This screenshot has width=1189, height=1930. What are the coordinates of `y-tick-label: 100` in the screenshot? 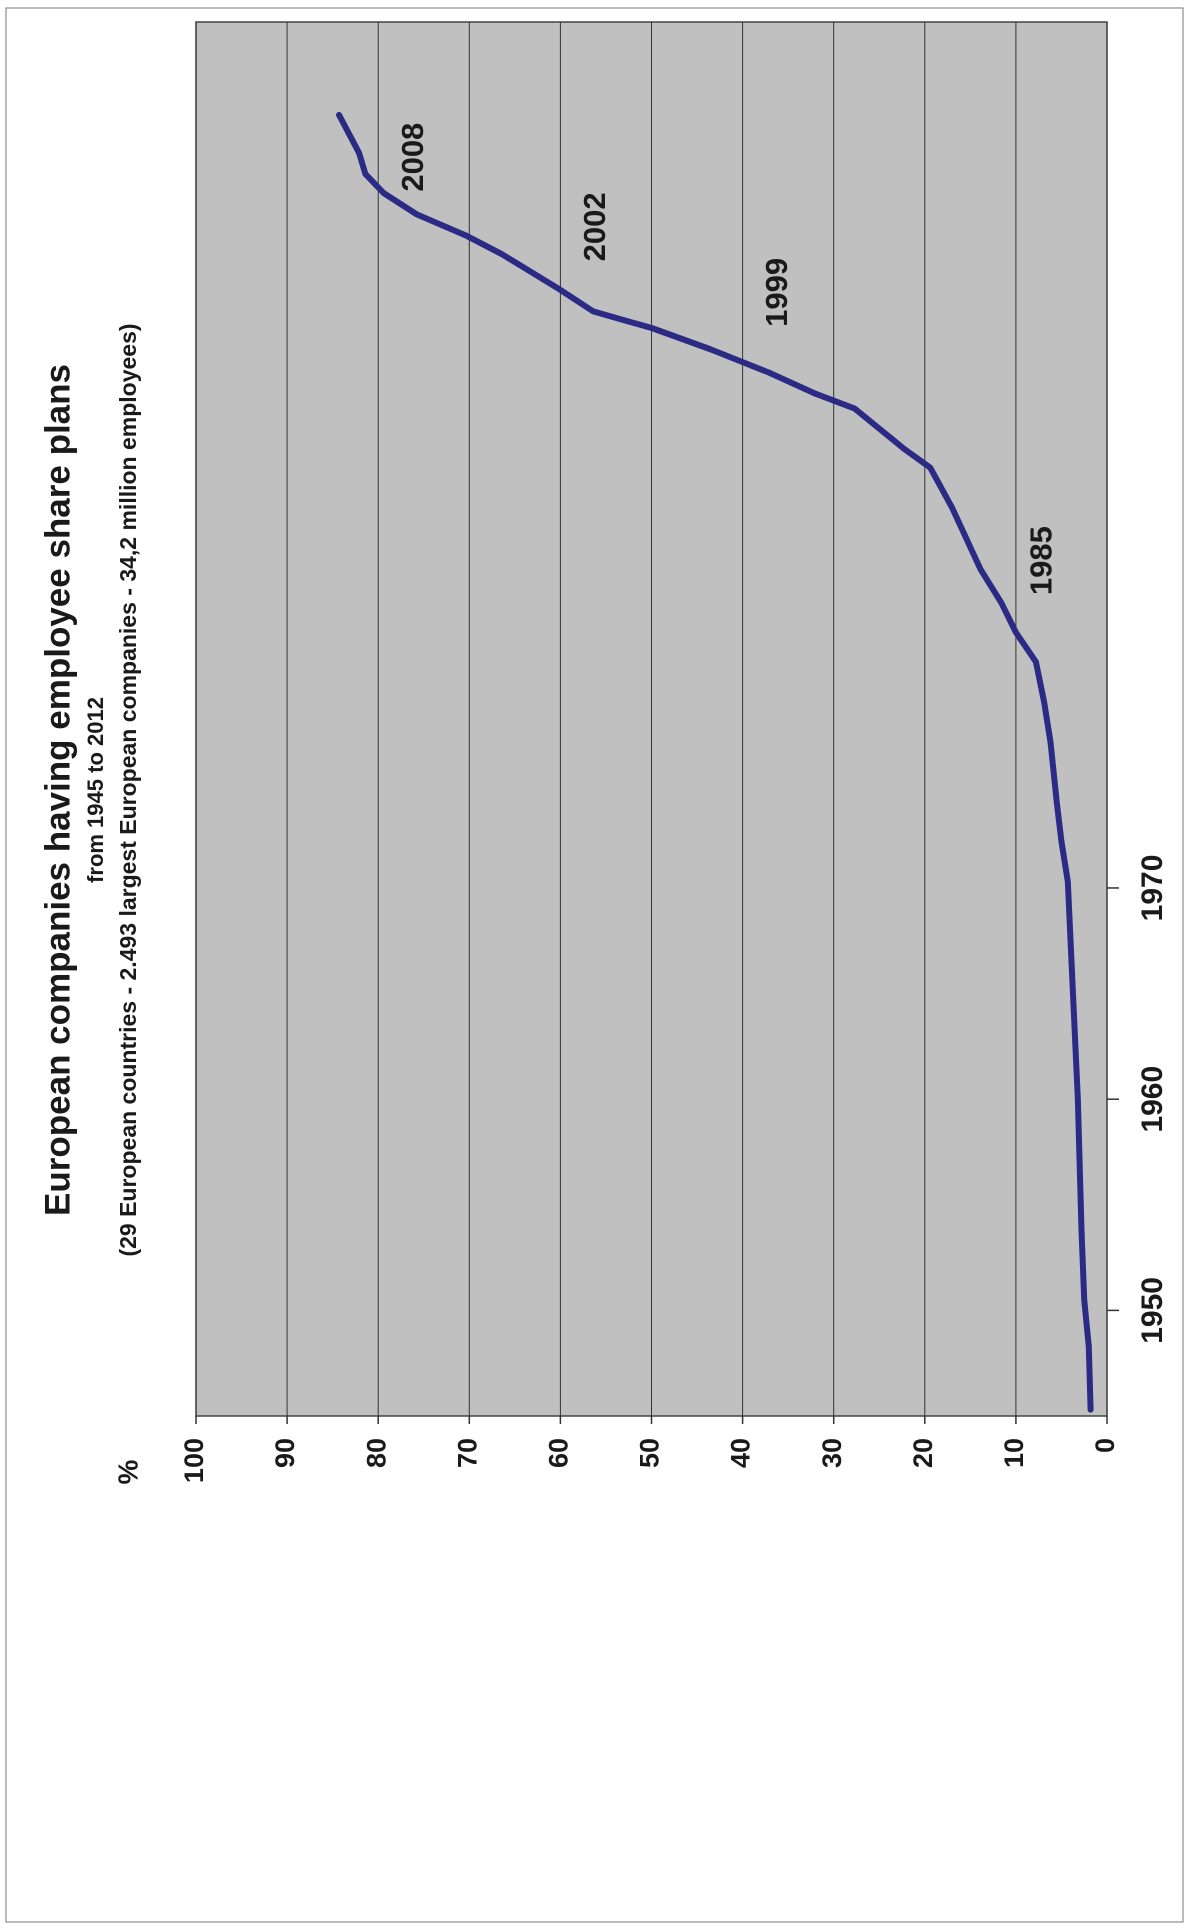 It's located at (194, 1460).